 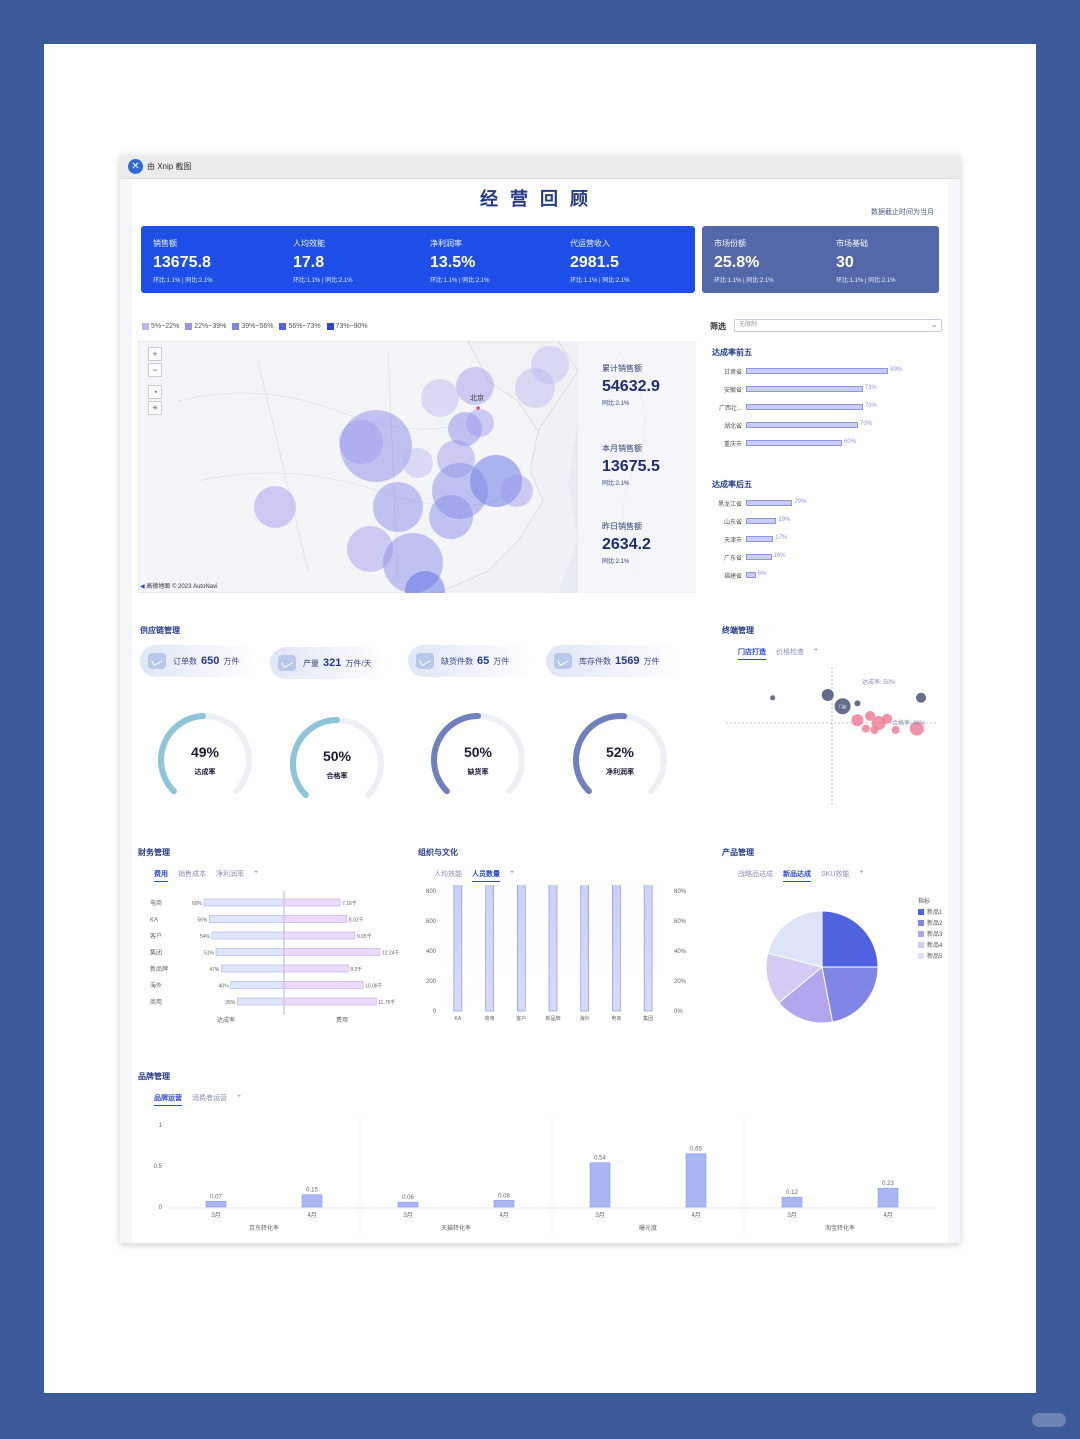 I want to click on tab-store: 门店打造, so click(x=752, y=653).